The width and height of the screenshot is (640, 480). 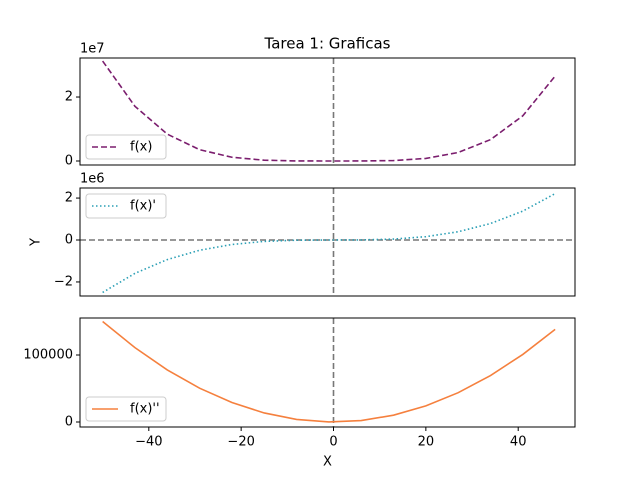 I want to click on x-tick-label: −40, so click(x=148, y=442).